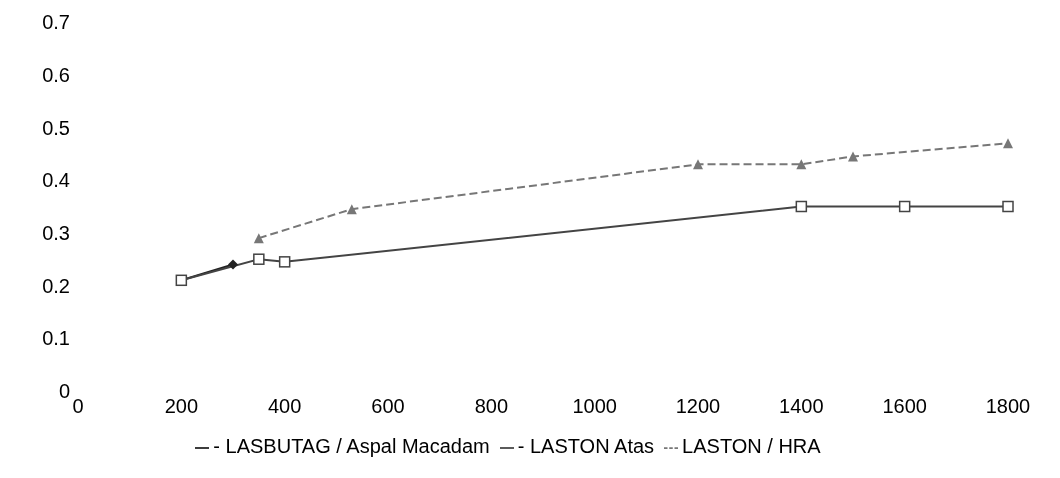  Describe the element at coordinates (56, 127) in the screenshot. I see `y-tick-label: 0.5` at that location.